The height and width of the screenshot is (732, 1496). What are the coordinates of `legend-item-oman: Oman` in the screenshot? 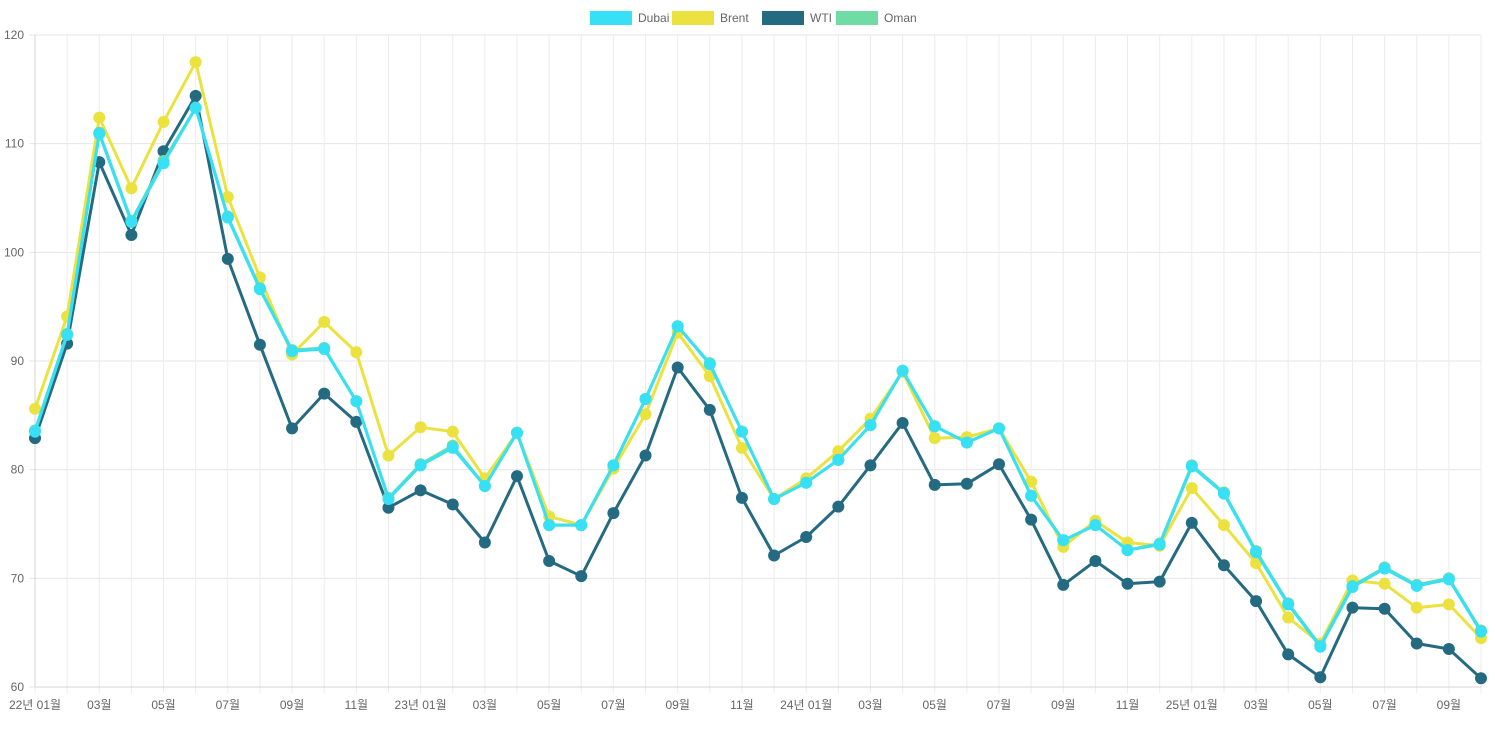 It's located at (876, 18).